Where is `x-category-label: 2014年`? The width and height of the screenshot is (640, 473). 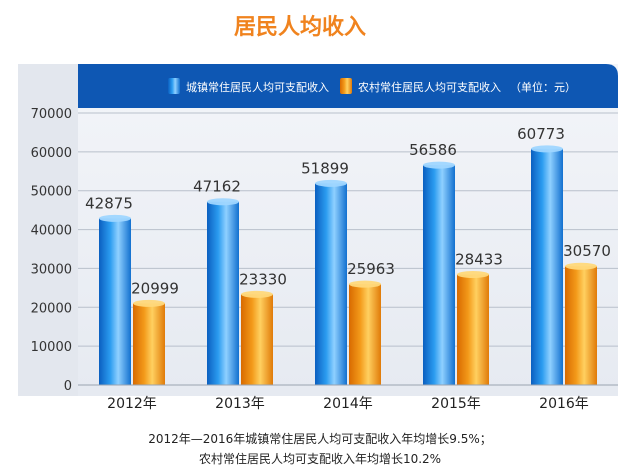
x-category-label: 2014年 is located at coordinates (348, 404).